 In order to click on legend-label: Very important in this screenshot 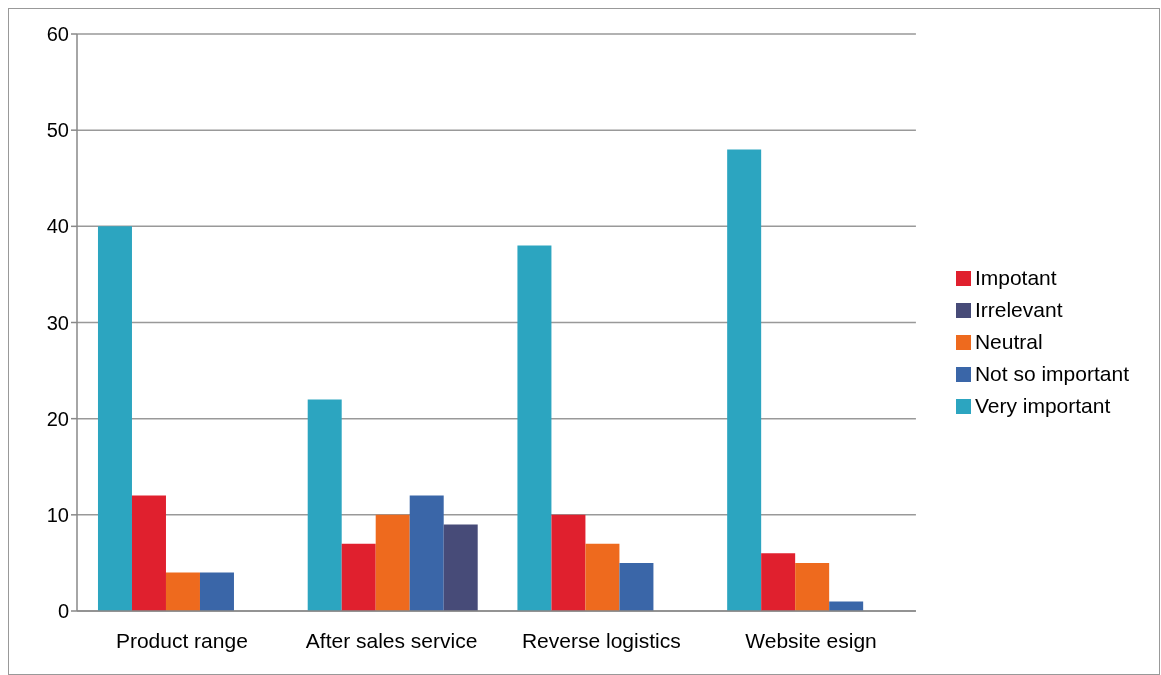, I will do `click(1042, 405)`.